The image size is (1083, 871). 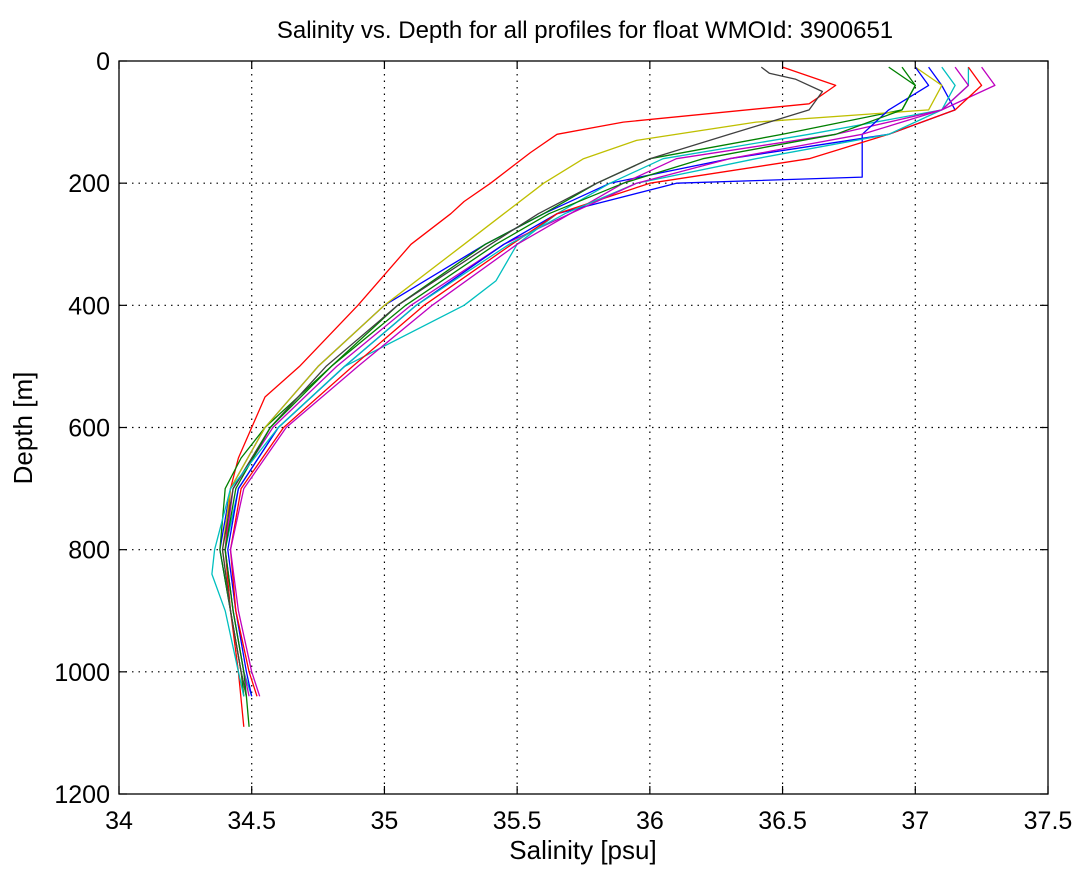 What do you see at coordinates (82, 673) in the screenshot?
I see `y-tick-label: 1000` at bounding box center [82, 673].